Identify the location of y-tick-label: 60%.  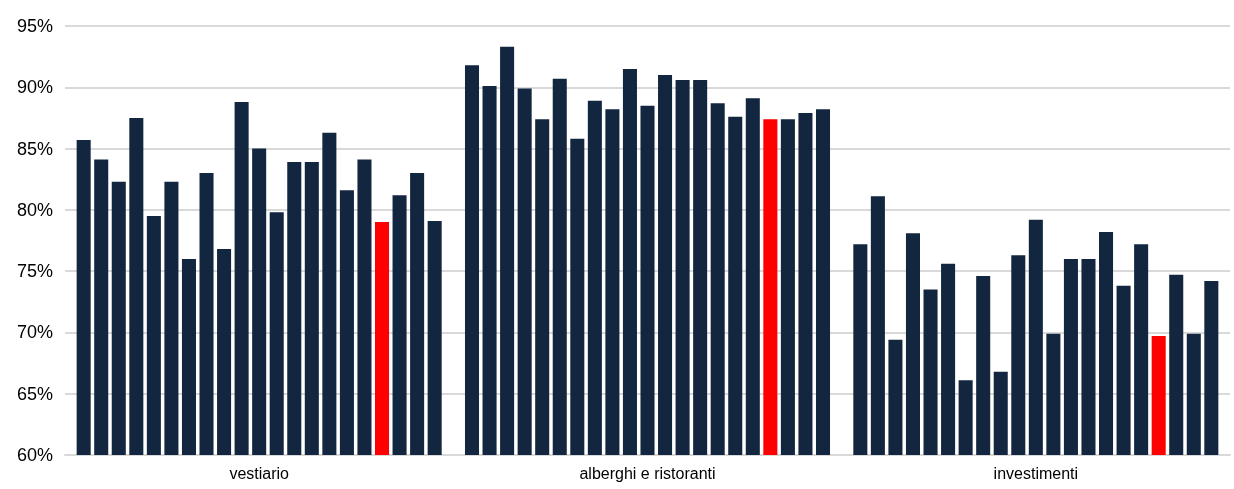
(34, 455).